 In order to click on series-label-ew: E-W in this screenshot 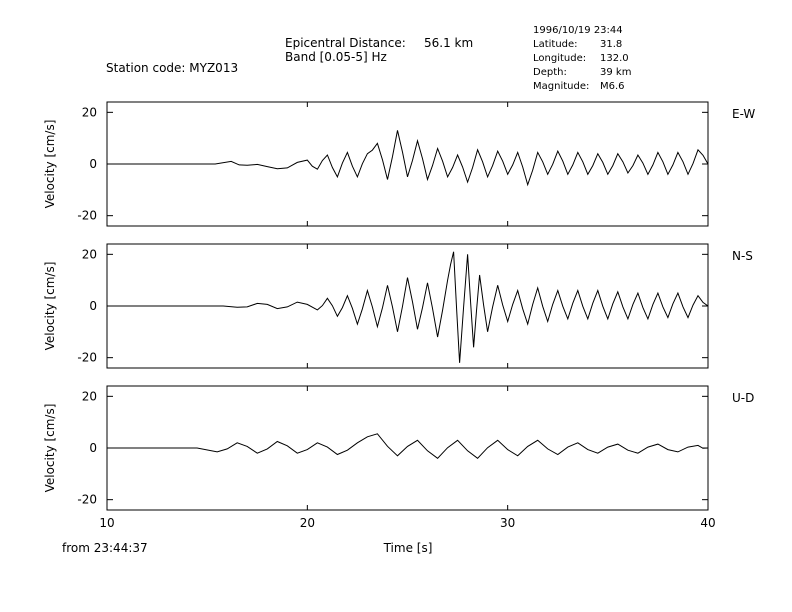, I will do `click(743, 114)`.